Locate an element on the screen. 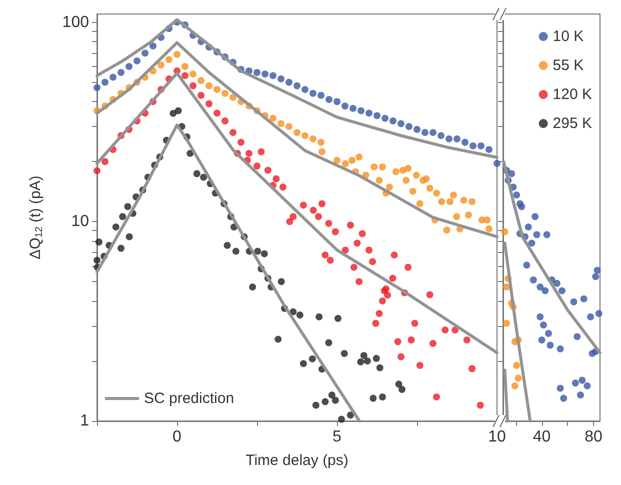  legend-label: 120 K is located at coordinates (572, 94).